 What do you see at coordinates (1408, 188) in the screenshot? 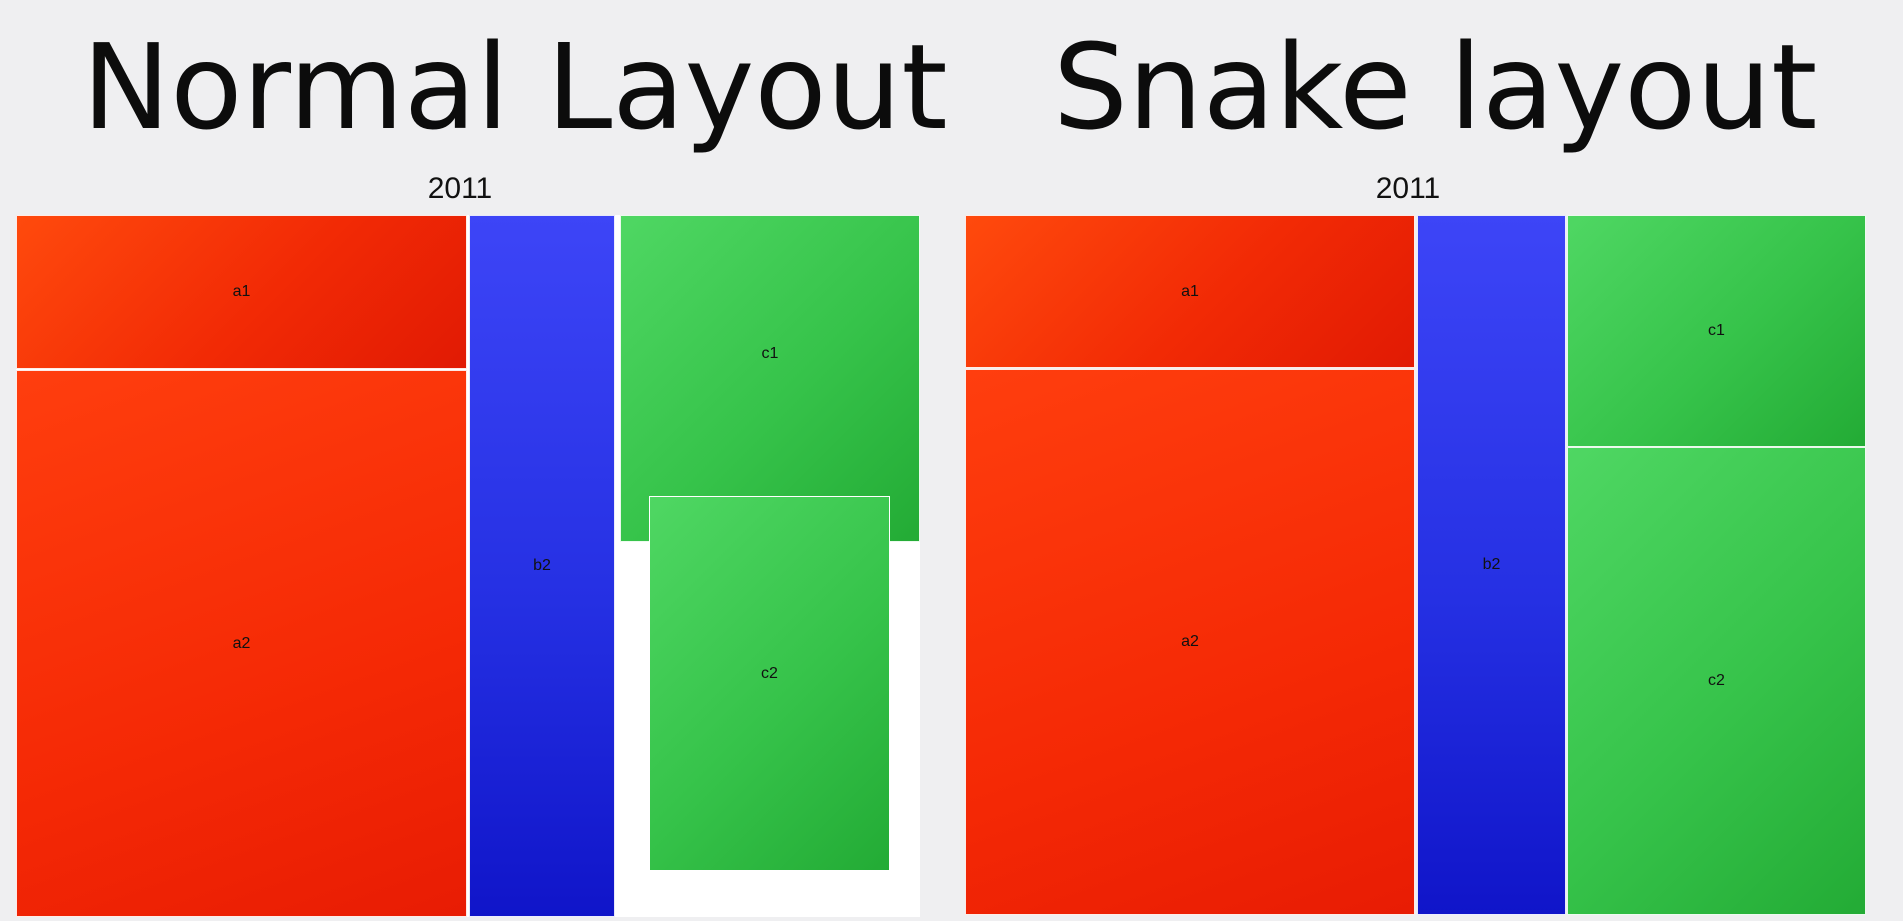
I see `snake-layout-year-label: 2011` at bounding box center [1408, 188].